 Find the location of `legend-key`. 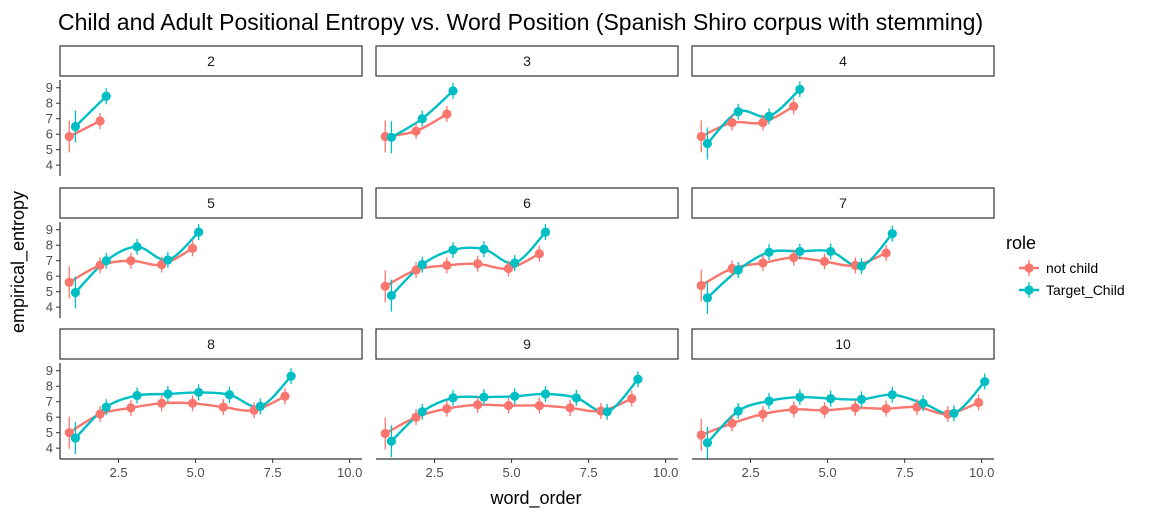

legend-key is located at coordinates (1029, 268).